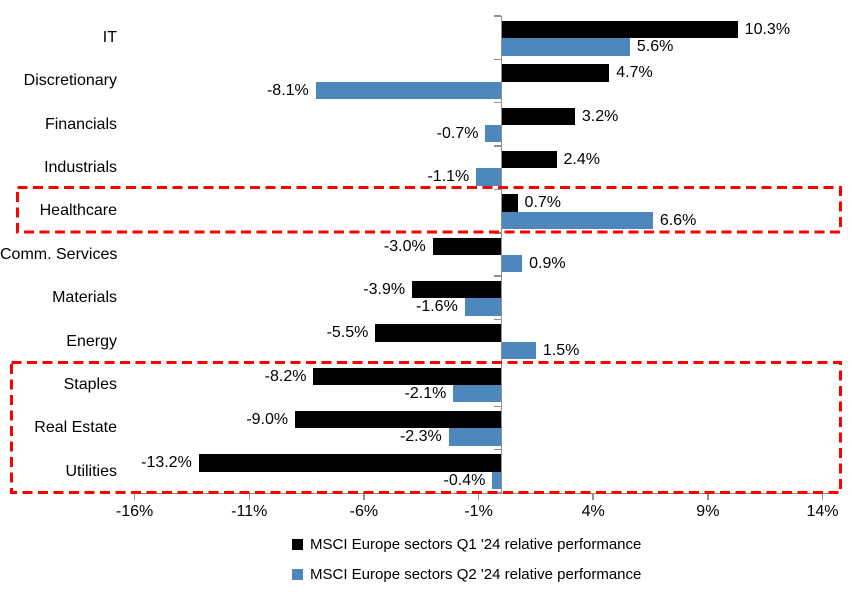 The image size is (852, 601). I want to click on value-label-q1: -8.2%, so click(285, 376).